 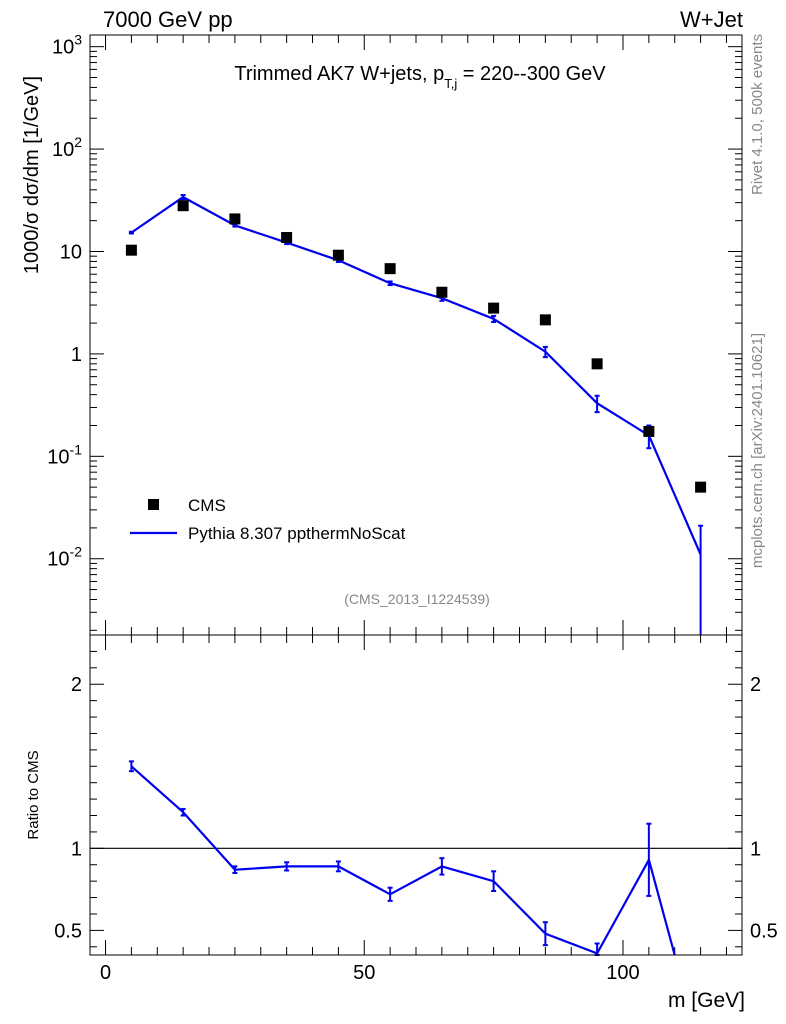 I want to click on ratio-marks, so click(x=402, y=858).